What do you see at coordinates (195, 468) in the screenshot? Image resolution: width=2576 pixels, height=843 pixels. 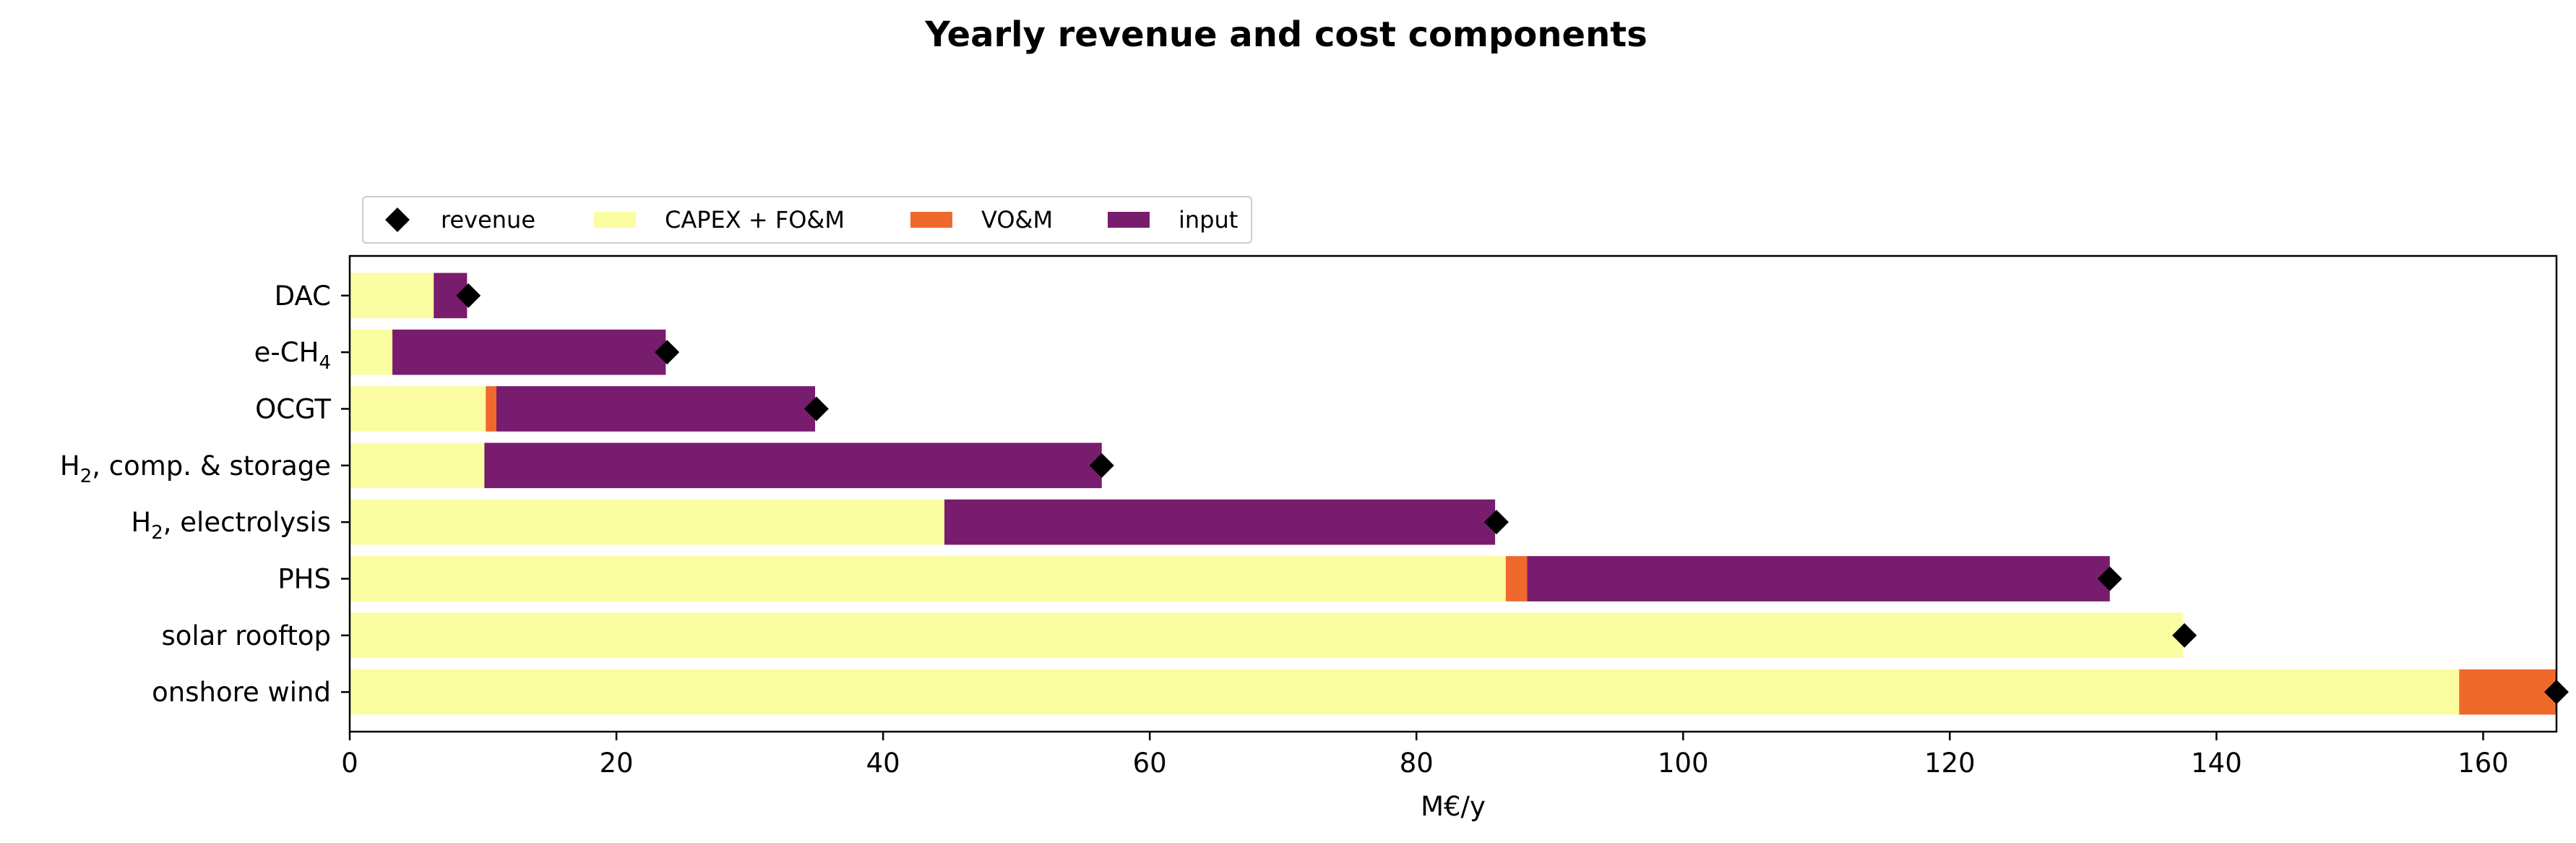 I see `y-tick-label: H2, comp. & storage` at bounding box center [195, 468].